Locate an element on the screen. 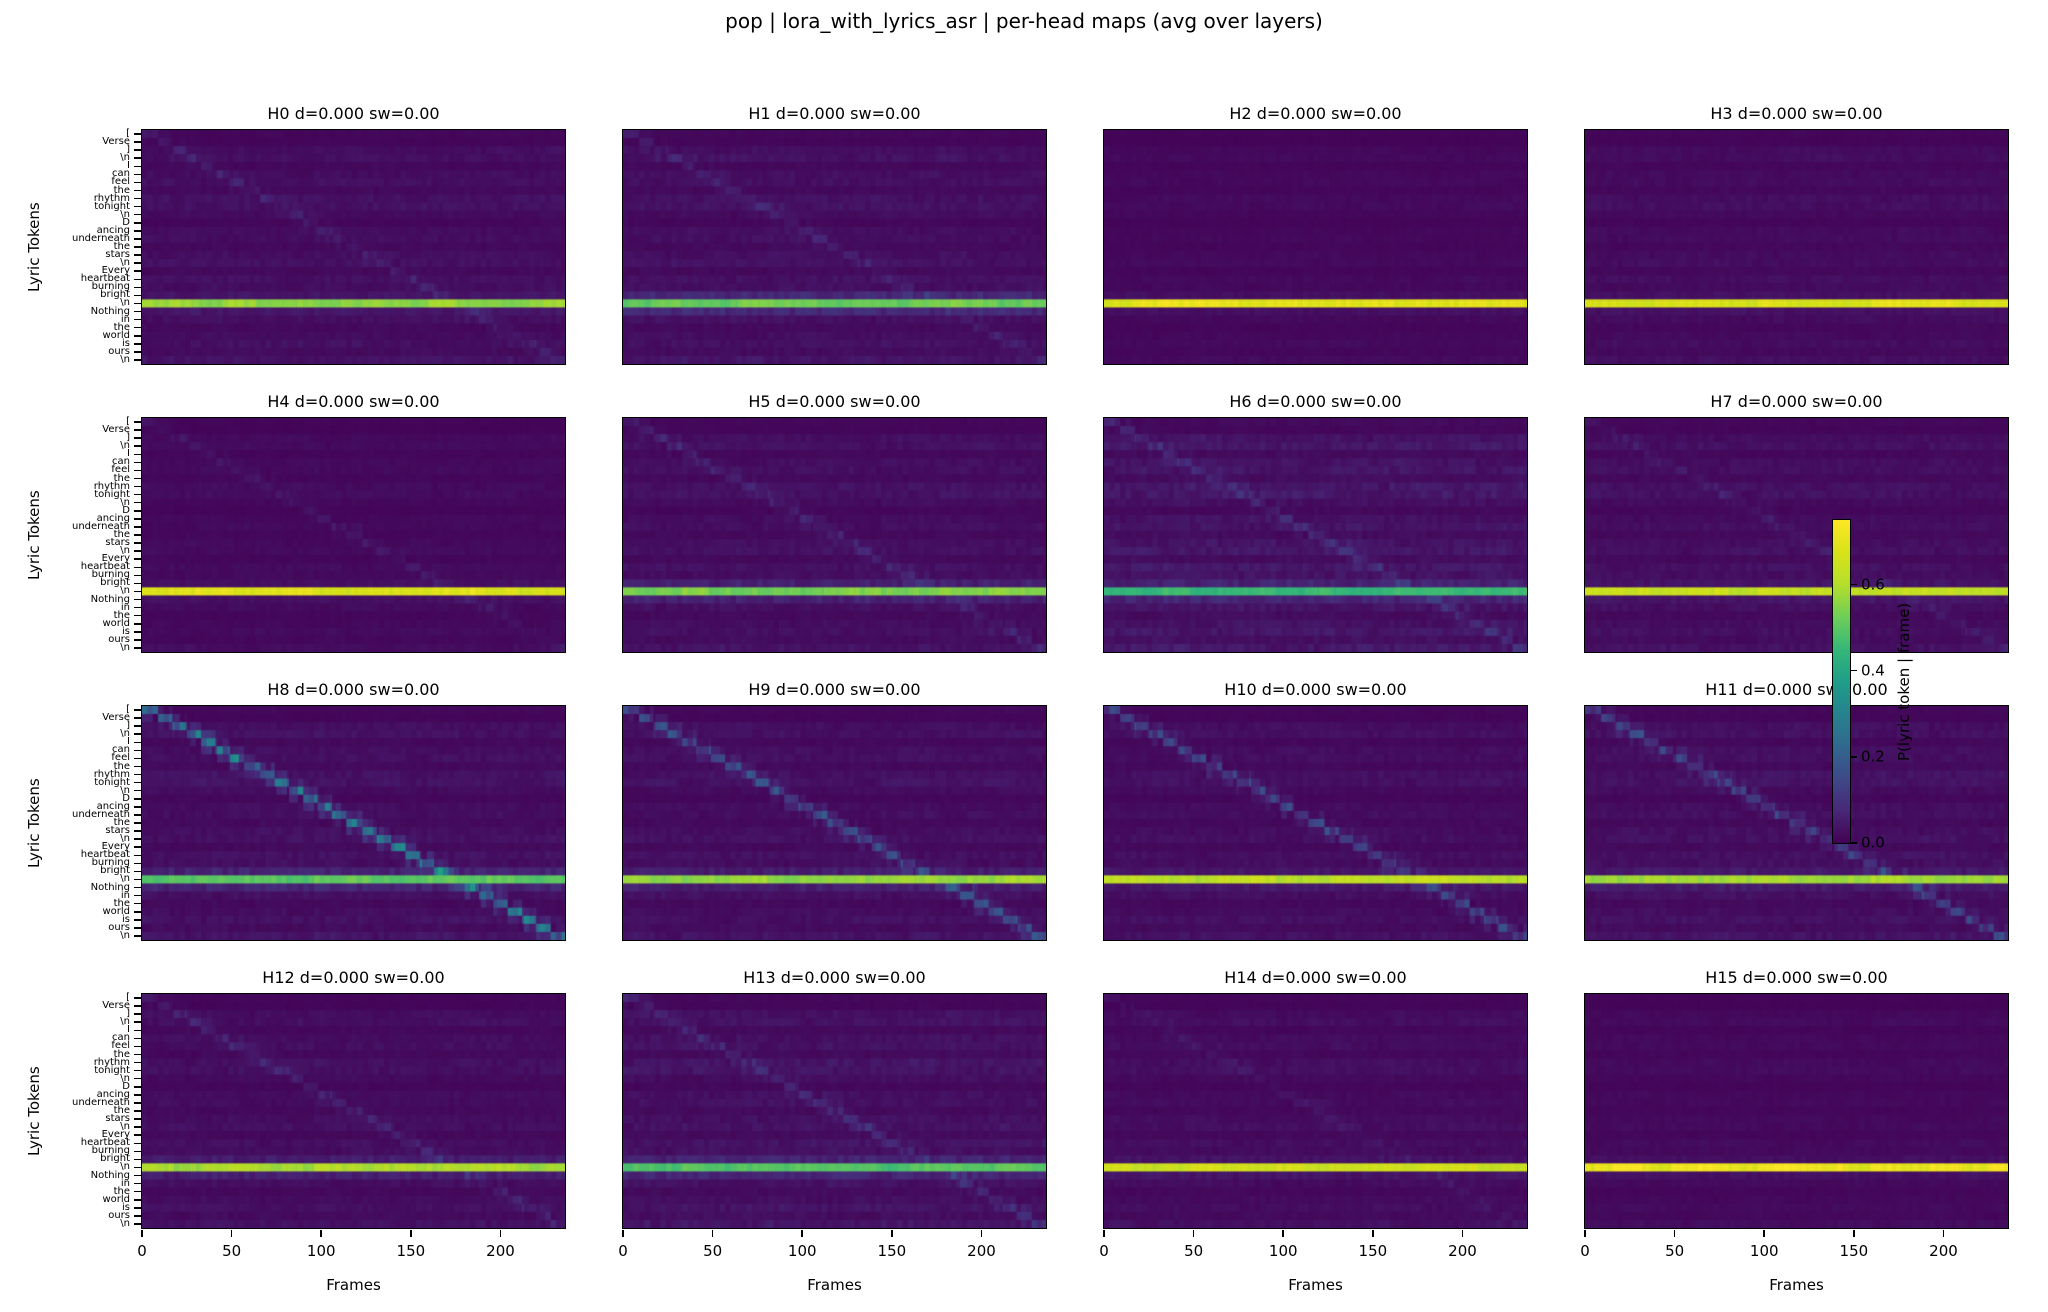 The image size is (2048, 1312). heatmap-canvas-H1 is located at coordinates (834, 246).